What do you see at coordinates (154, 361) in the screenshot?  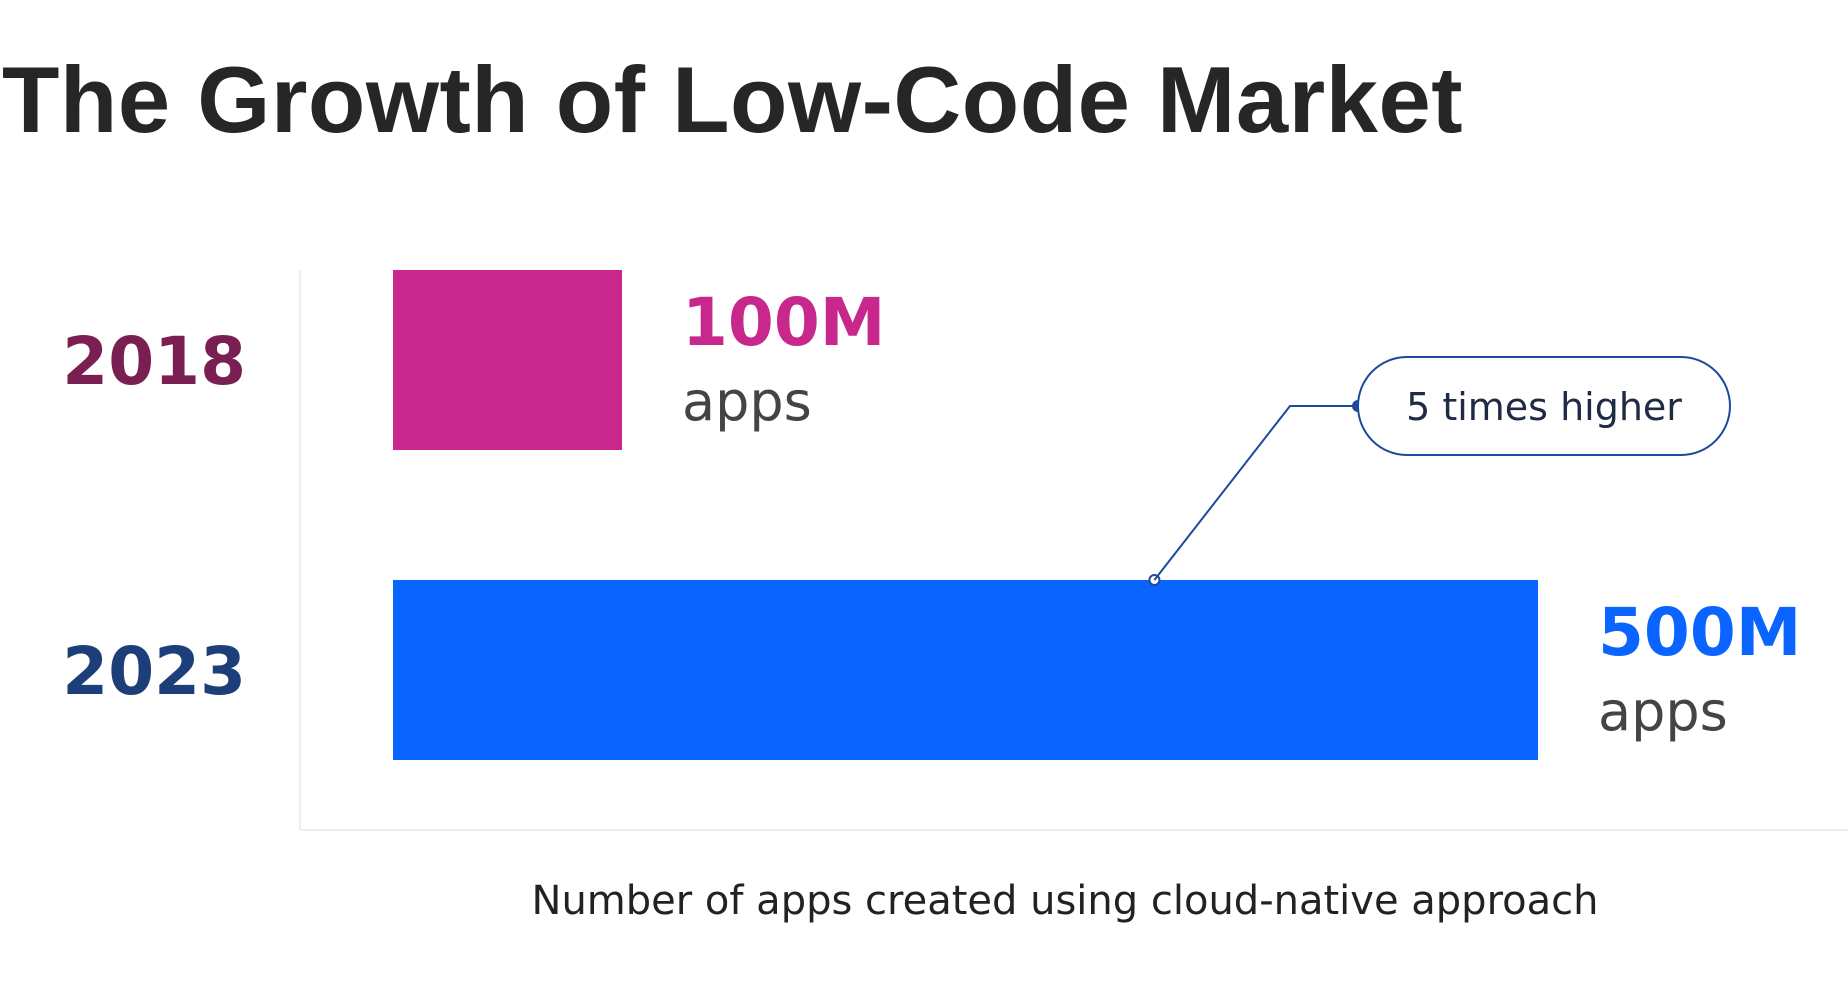 I see `y-tick-label: 2018` at bounding box center [154, 361].